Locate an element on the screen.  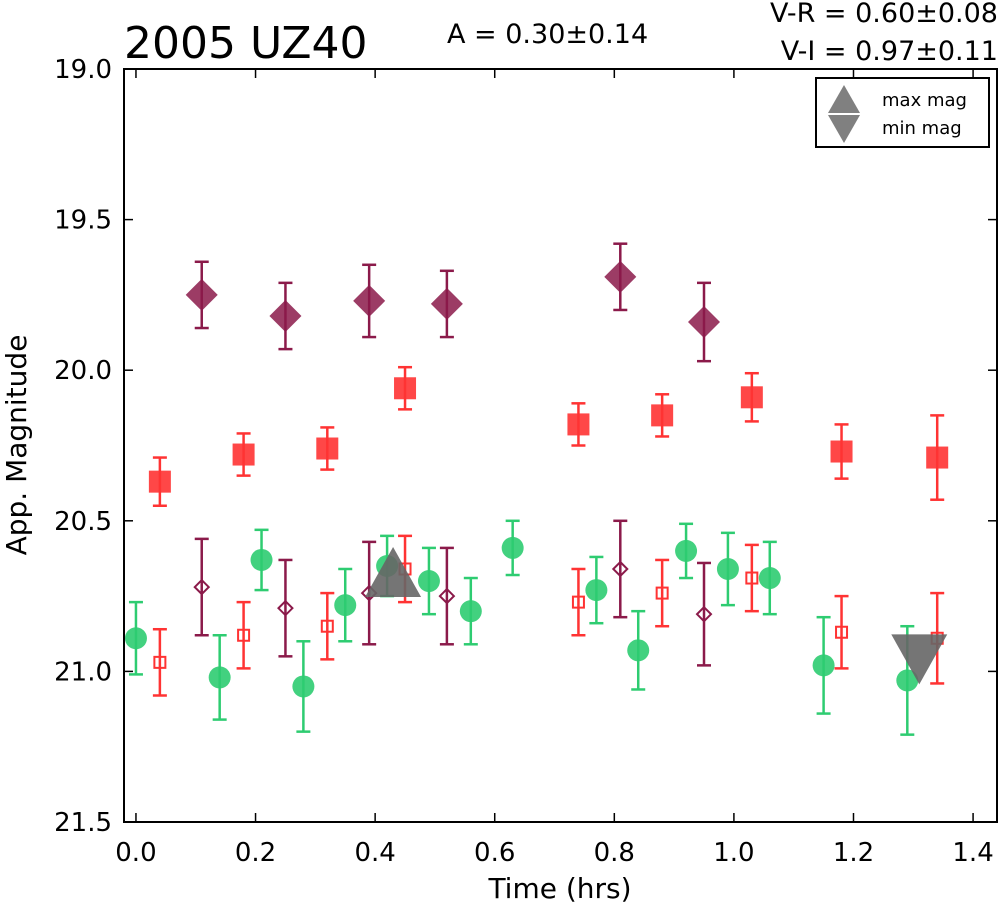
x-axis-label: Time (hrs) is located at coordinates (559, 888).